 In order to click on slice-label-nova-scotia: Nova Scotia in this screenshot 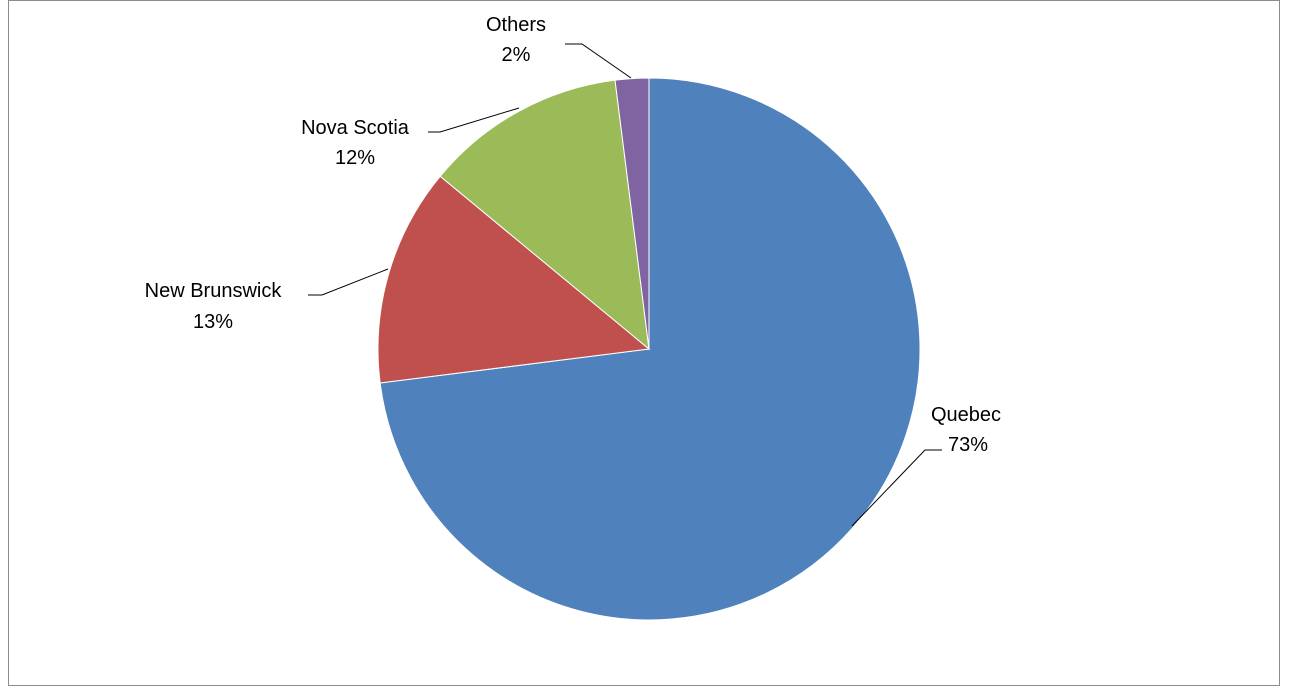, I will do `click(355, 128)`.